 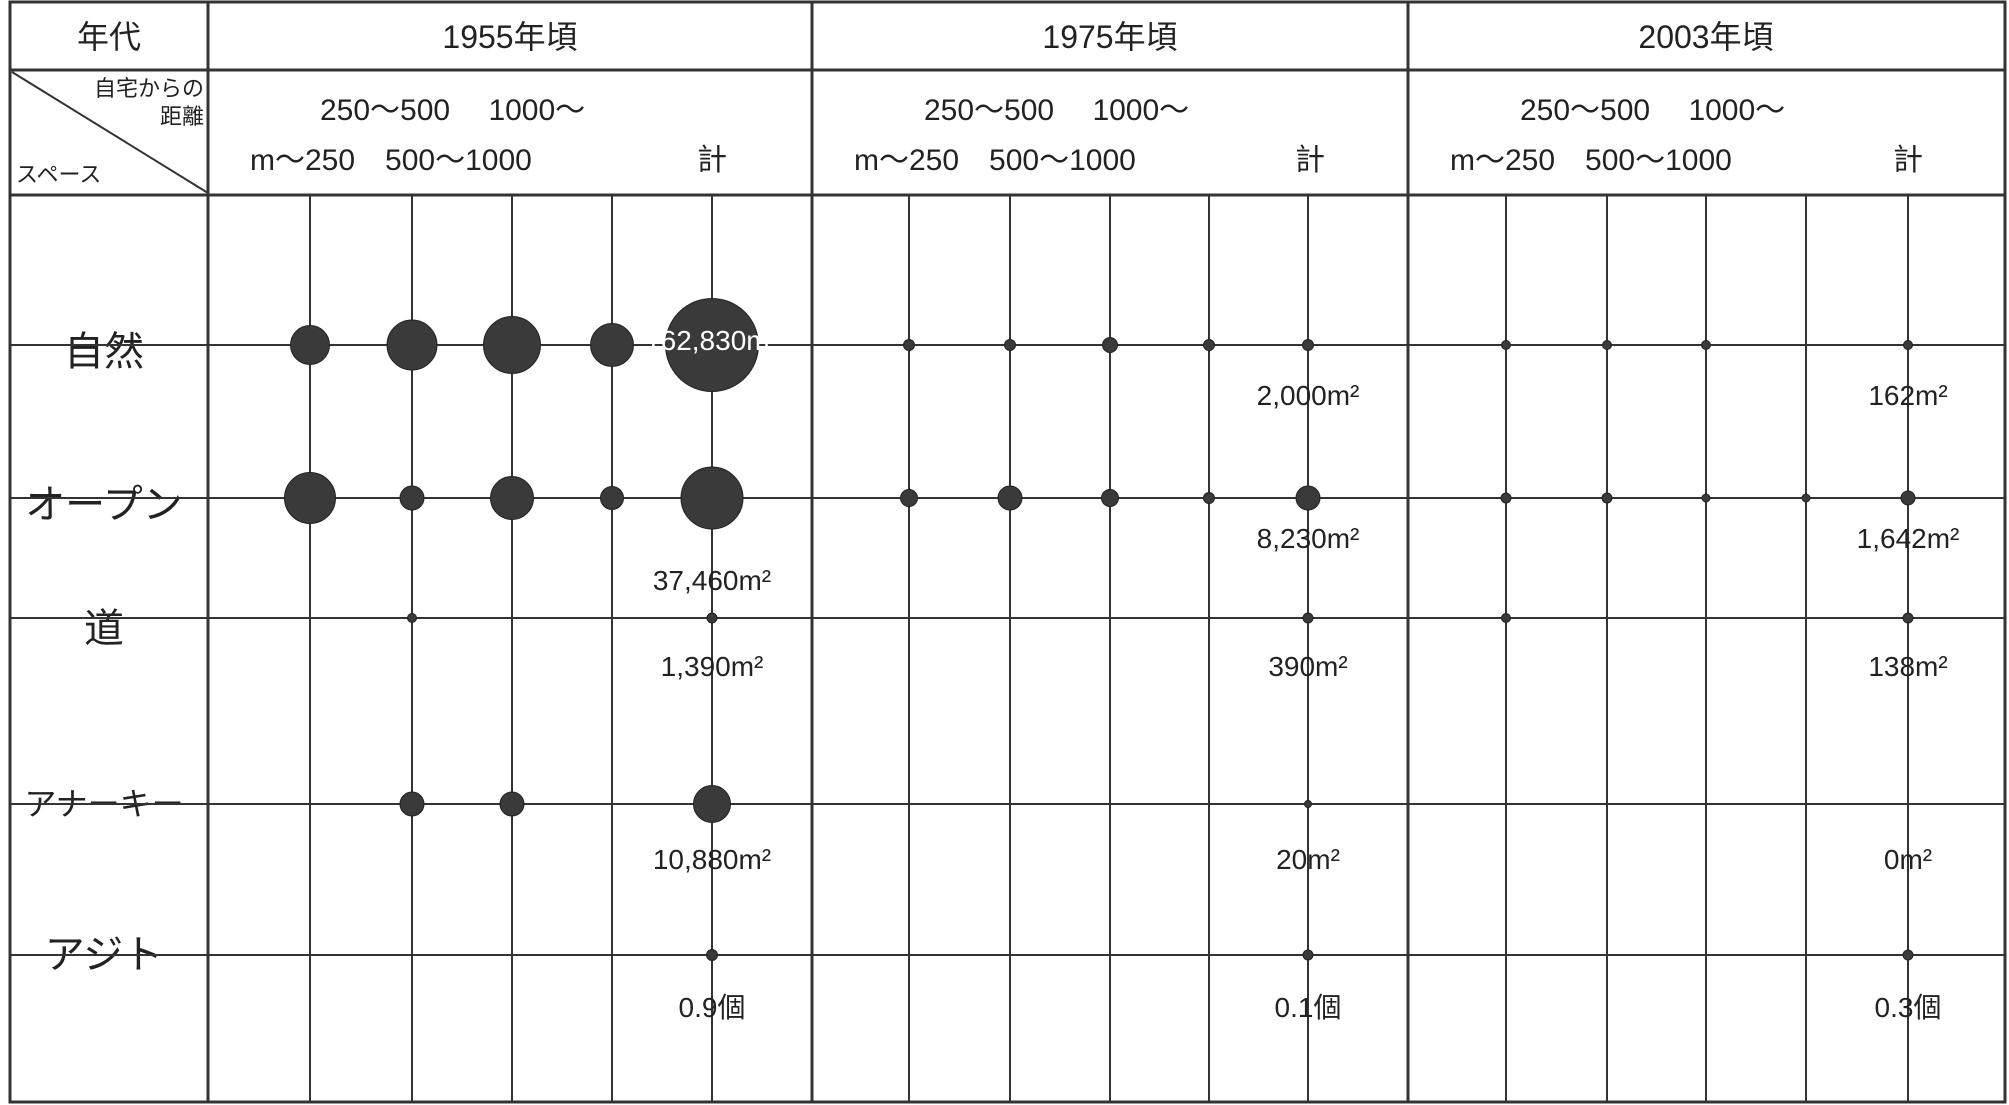 What do you see at coordinates (391, 160) in the screenshot?
I see `distance-subheader-bottom-1955: m〜250 500〜1000` at bounding box center [391, 160].